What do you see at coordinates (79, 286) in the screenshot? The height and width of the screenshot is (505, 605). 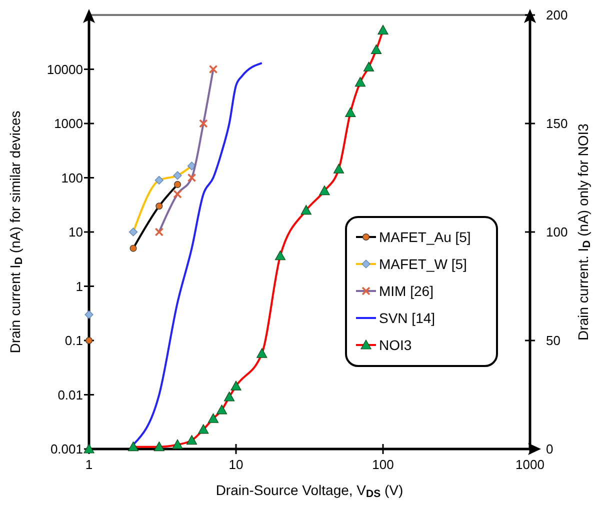 I see `y-tick-label: 1` at bounding box center [79, 286].